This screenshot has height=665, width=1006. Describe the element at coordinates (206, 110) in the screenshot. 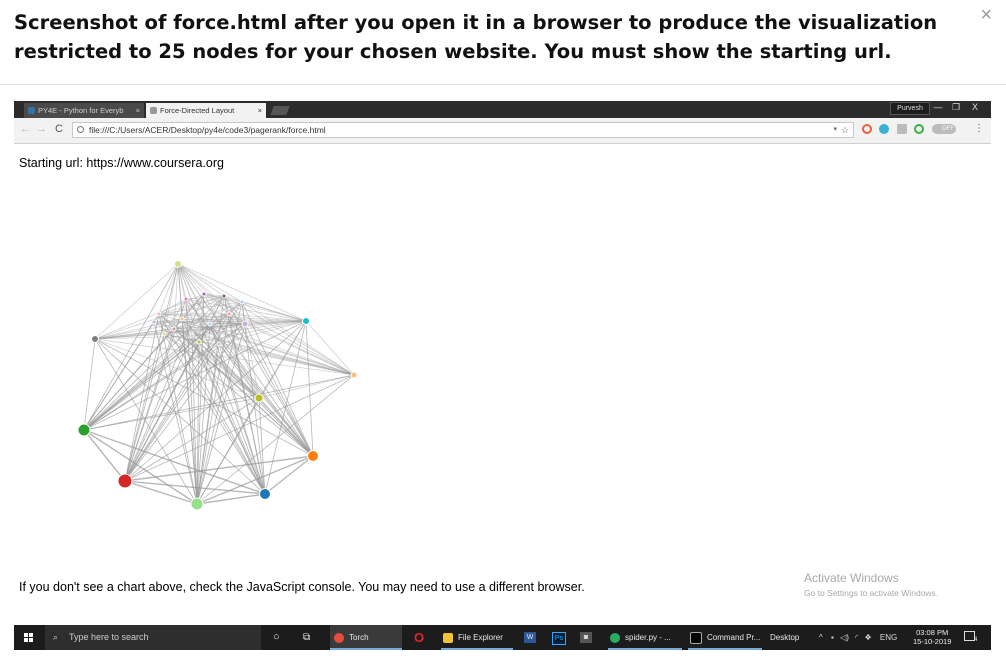

I see `tab-force-directed-layout: Force-Directed Layout ×` at that location.